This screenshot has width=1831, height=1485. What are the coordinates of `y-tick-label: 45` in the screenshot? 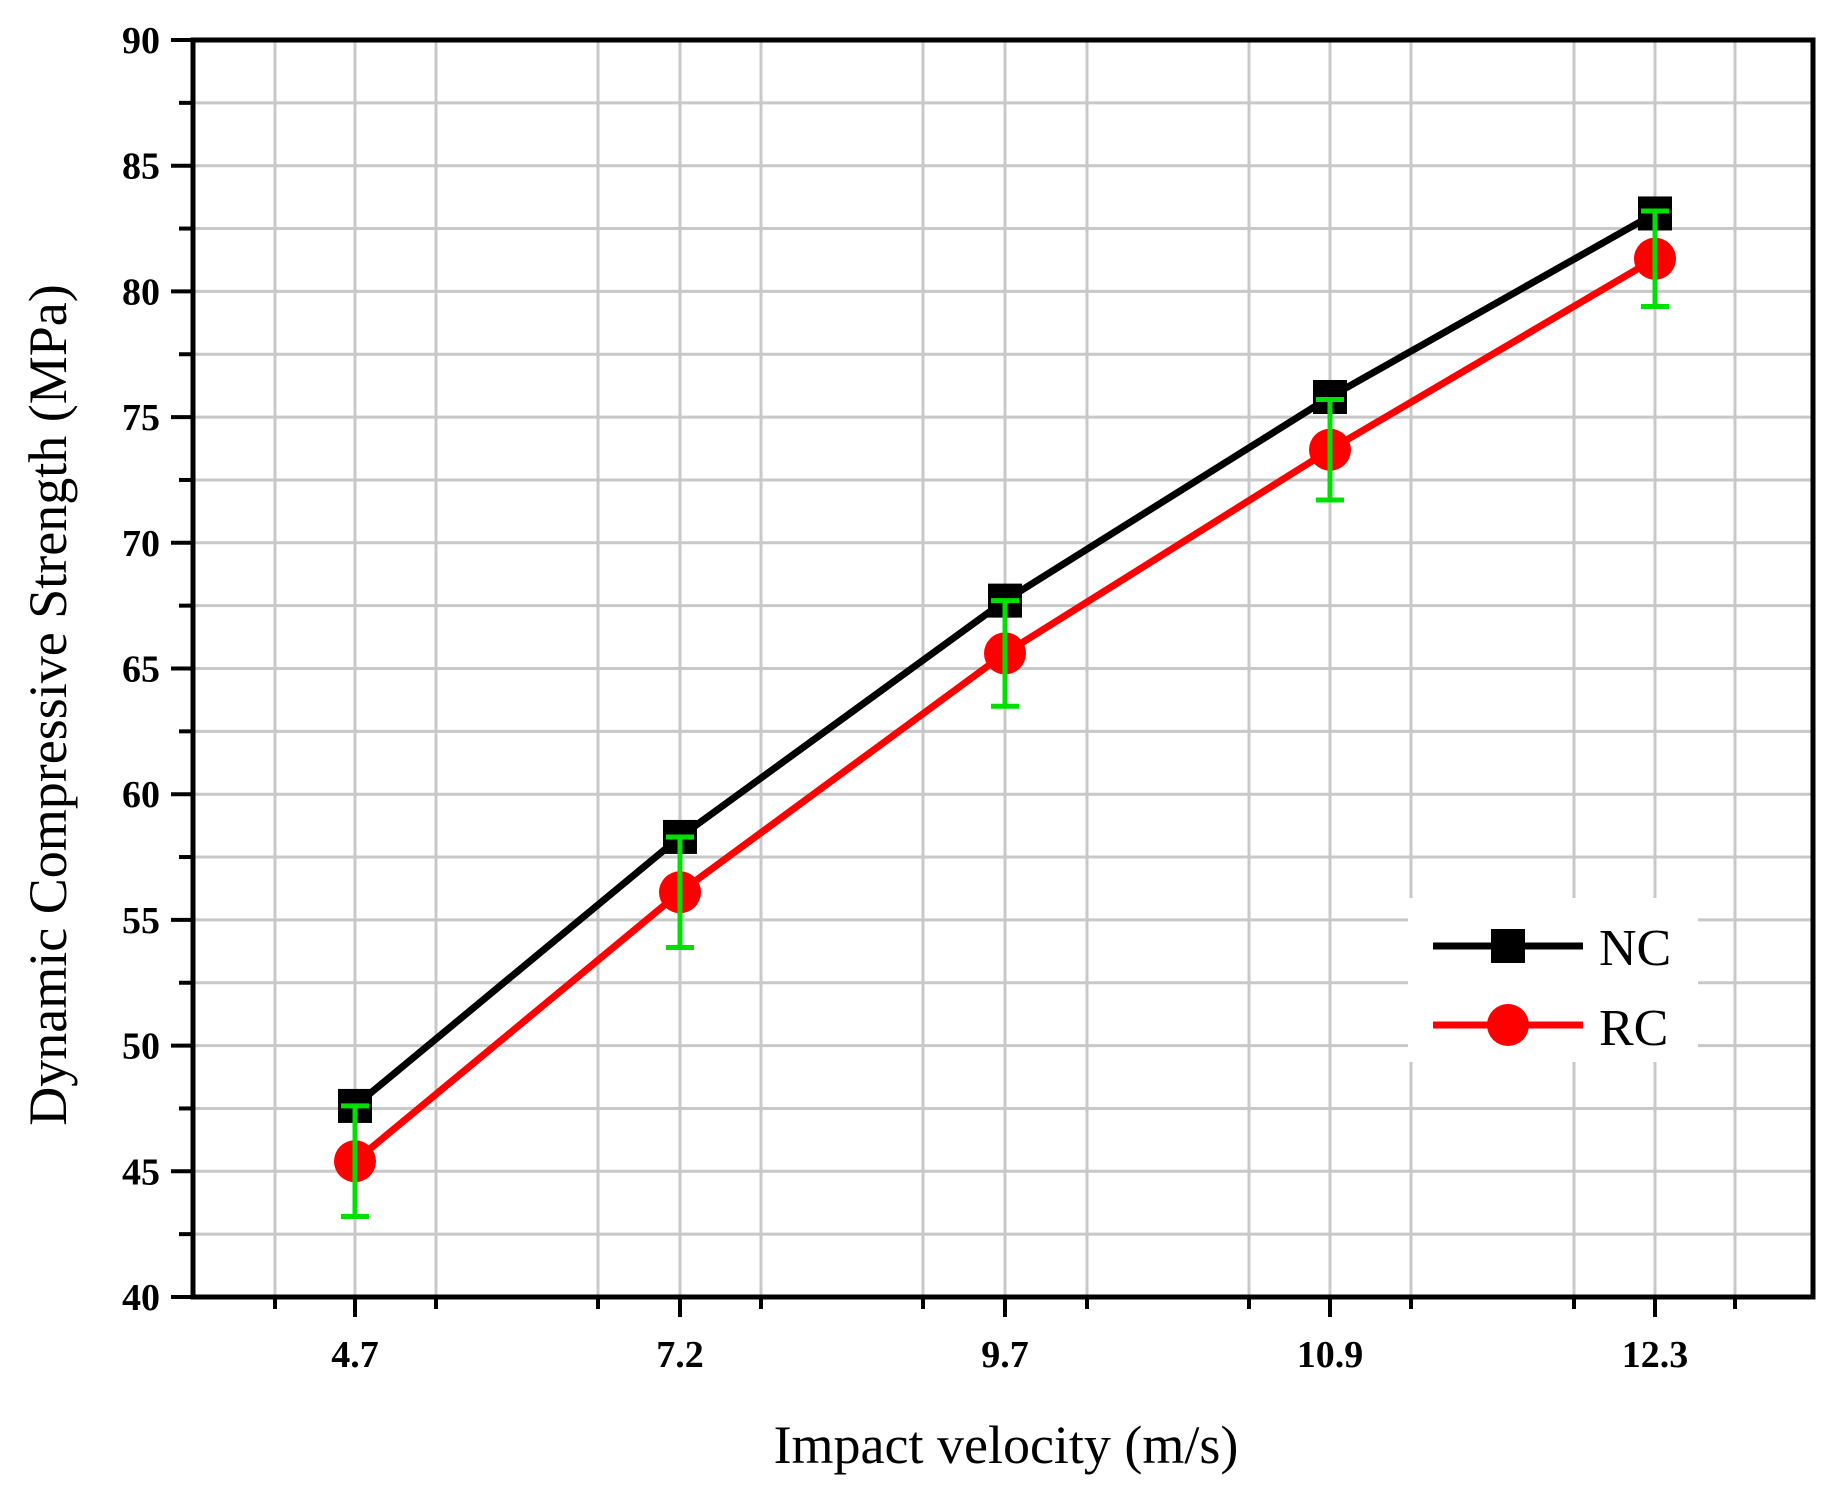 It's located at (141, 1172).